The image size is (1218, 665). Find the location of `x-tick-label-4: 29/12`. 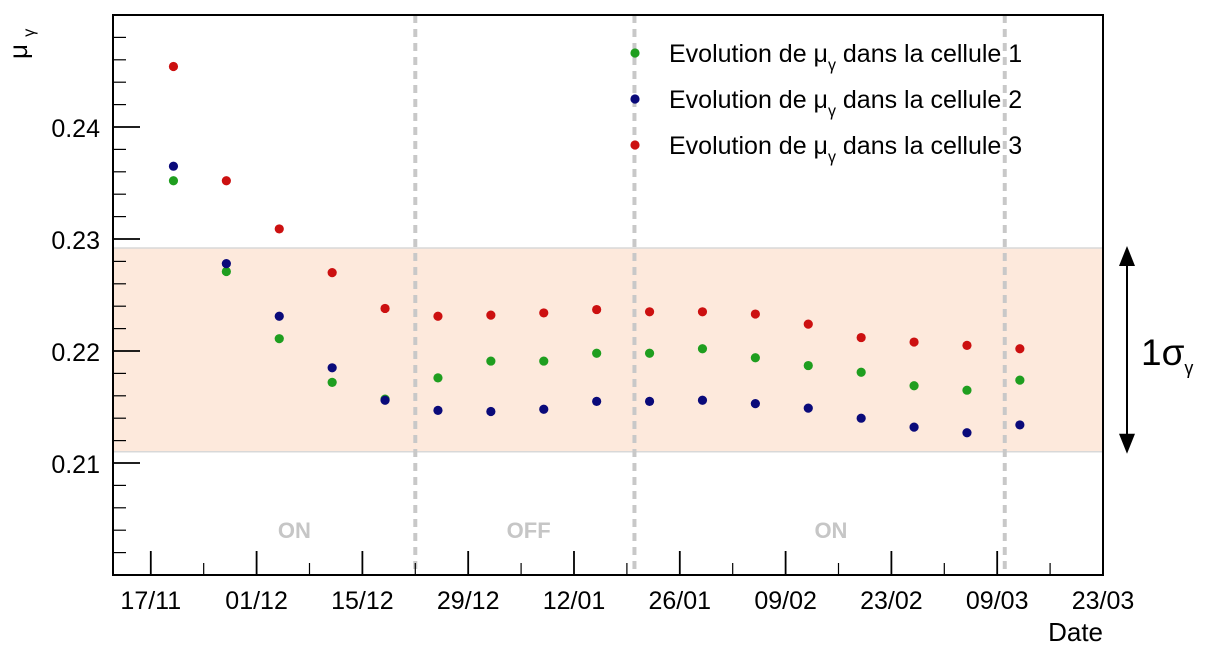

x-tick-label-4: 29/12 is located at coordinates (468, 601).